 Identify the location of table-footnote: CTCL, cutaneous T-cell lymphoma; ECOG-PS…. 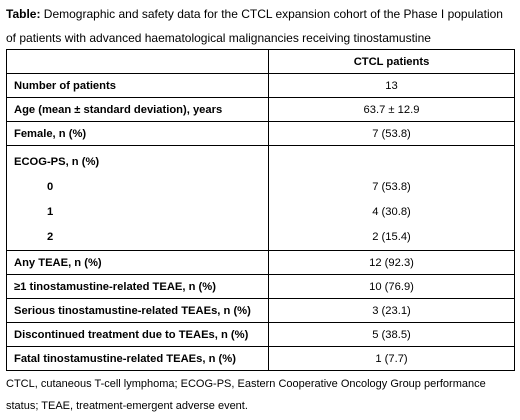
(246, 395).